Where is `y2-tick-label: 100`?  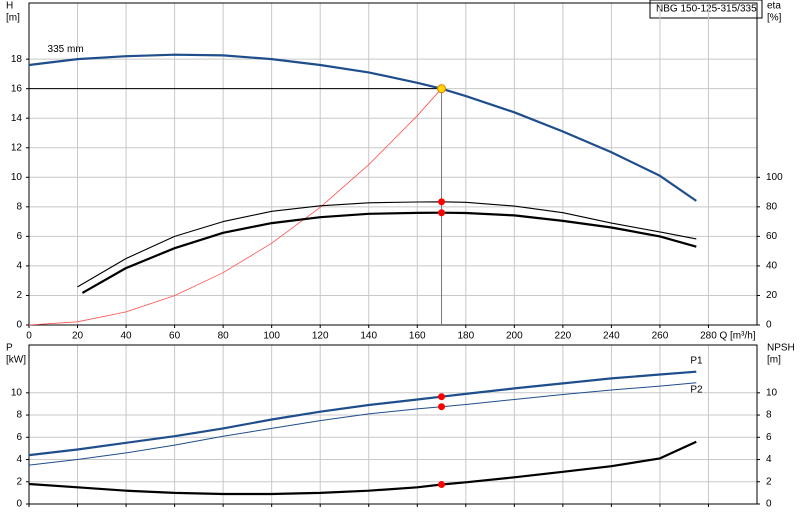 y2-tick-label: 100 is located at coordinates (774, 177).